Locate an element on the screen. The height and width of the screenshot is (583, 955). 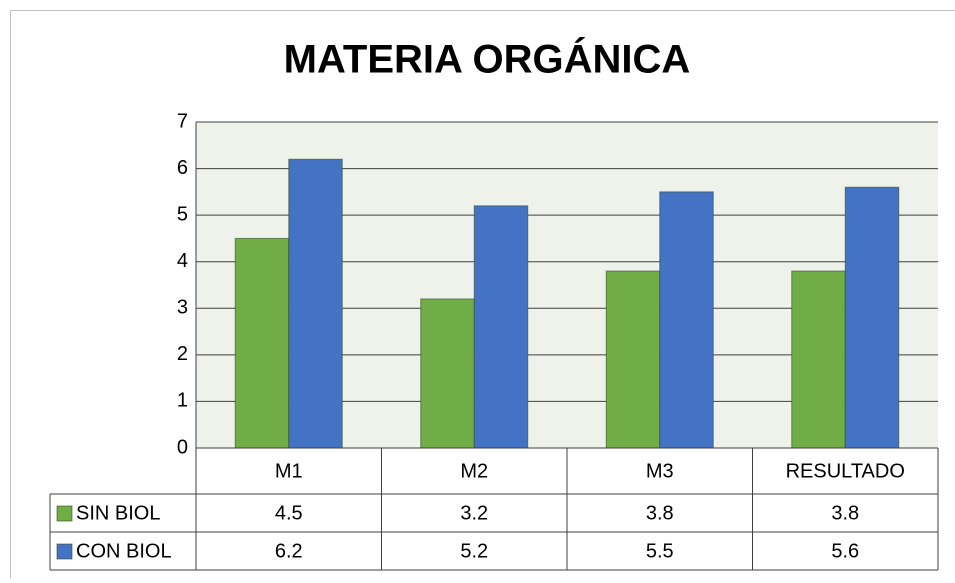
y-tick-label: 0 is located at coordinates (182, 447).